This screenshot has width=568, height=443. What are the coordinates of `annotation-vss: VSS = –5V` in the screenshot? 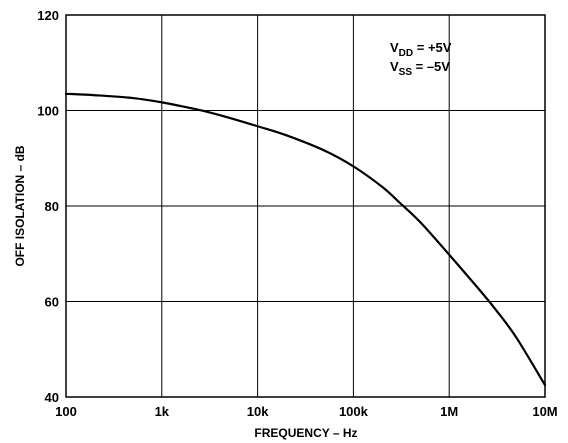 It's located at (420, 68).